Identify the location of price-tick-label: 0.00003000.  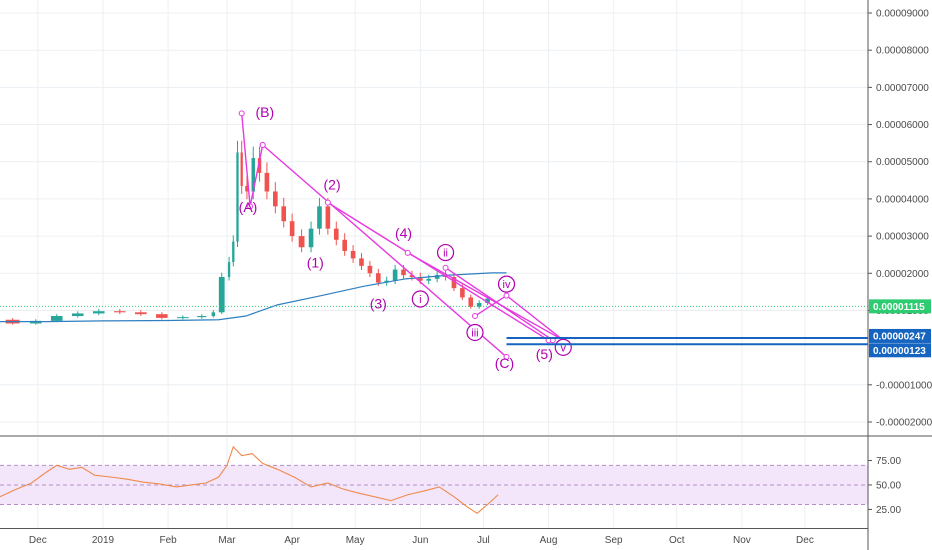
(902, 237).